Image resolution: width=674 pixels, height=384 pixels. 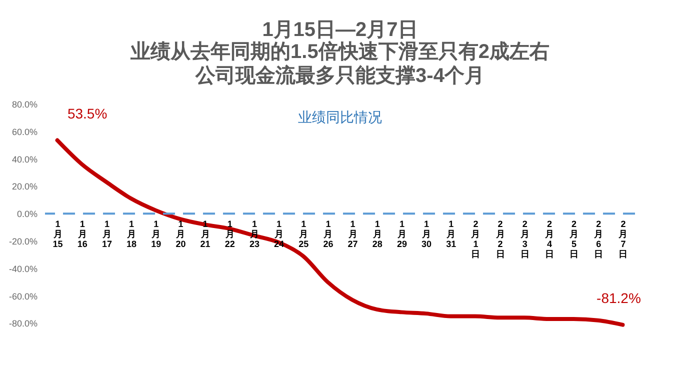 I want to click on text: 公司现金流最多只能支撑3-4个月, so click(x=339, y=75).